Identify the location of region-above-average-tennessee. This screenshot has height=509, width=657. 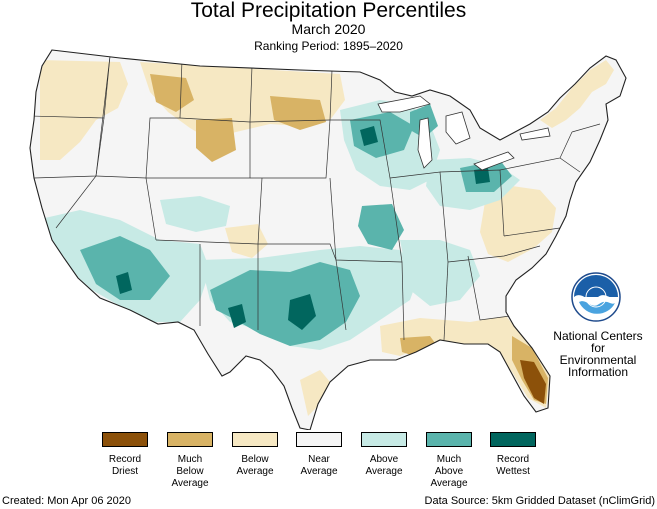
(440, 273).